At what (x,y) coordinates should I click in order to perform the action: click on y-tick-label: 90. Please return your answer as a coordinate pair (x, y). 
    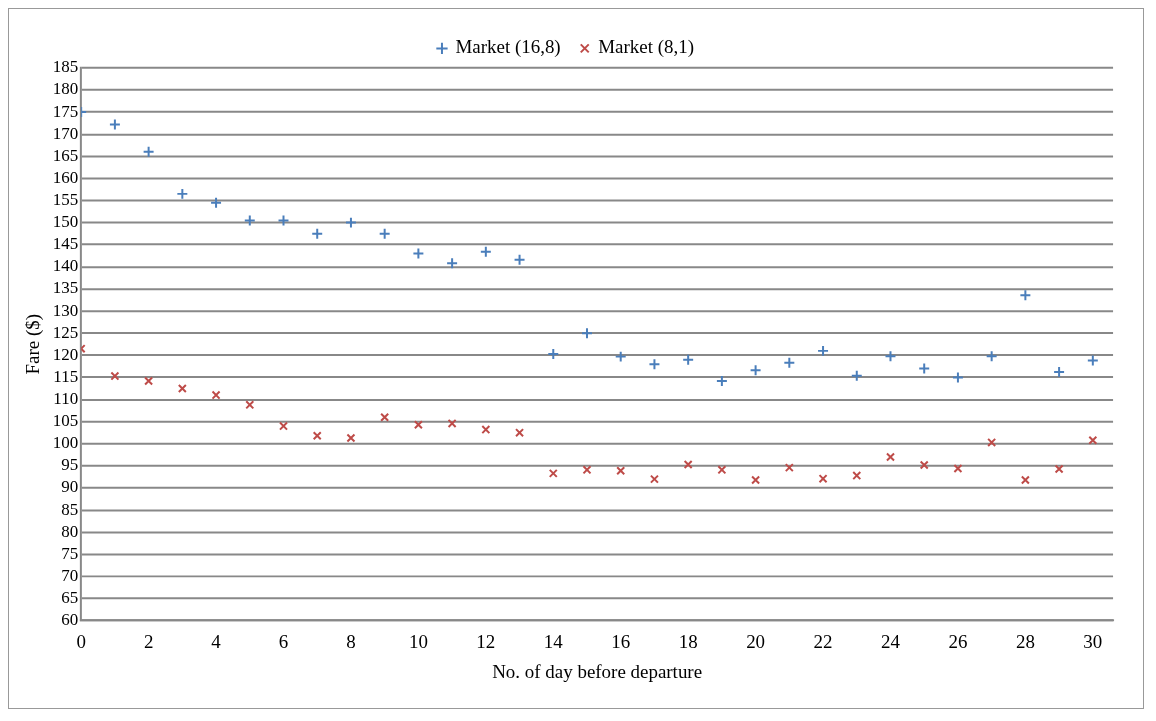
    Looking at the image, I should click on (70, 487).